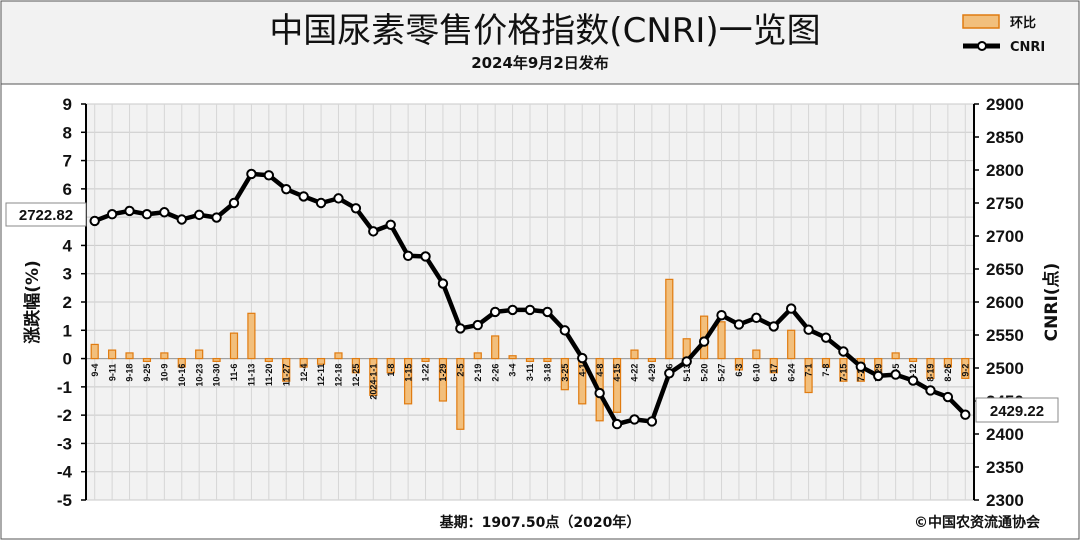 This screenshot has width=1080, height=540. What do you see at coordinates (826, 370) in the screenshot?
I see `x-tick-label: 7-8` at bounding box center [826, 370].